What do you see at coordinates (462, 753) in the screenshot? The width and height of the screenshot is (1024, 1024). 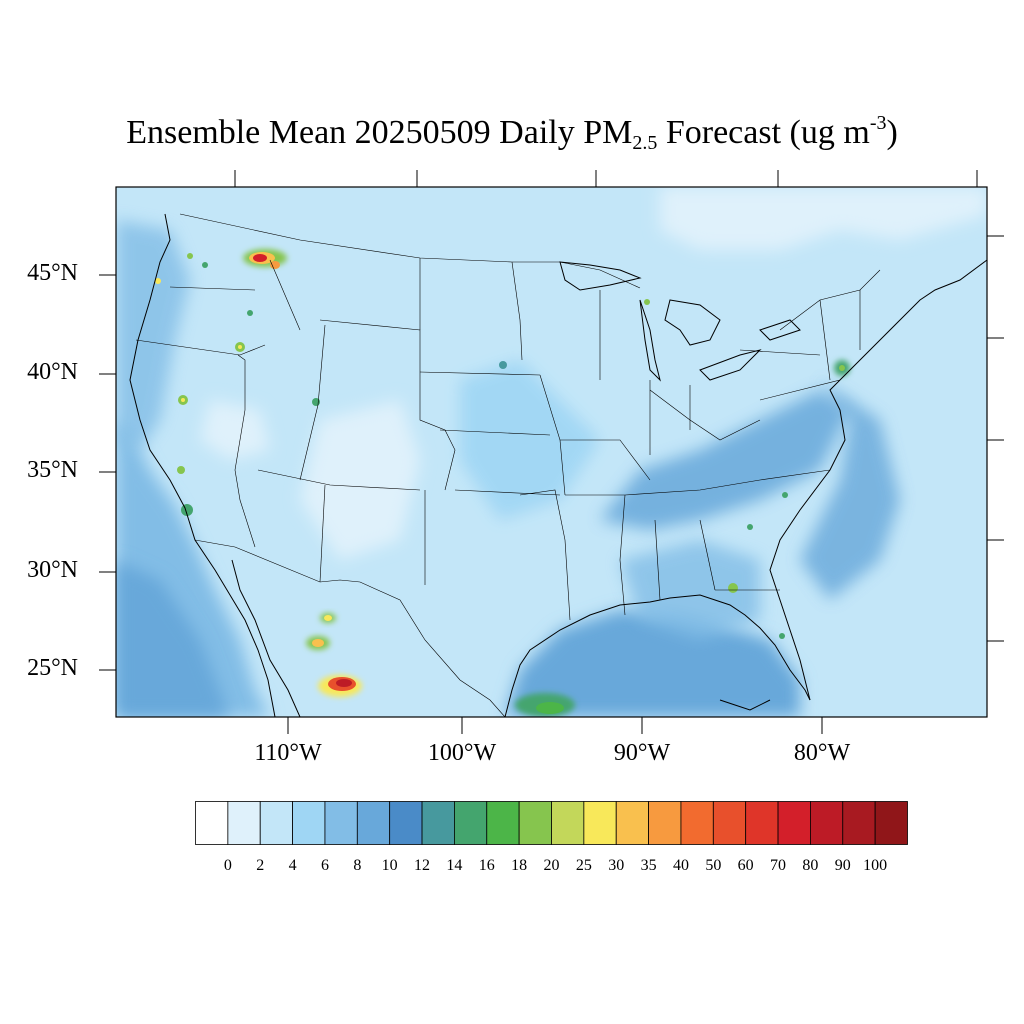 I see `lon-label-100w: 100°W` at bounding box center [462, 753].